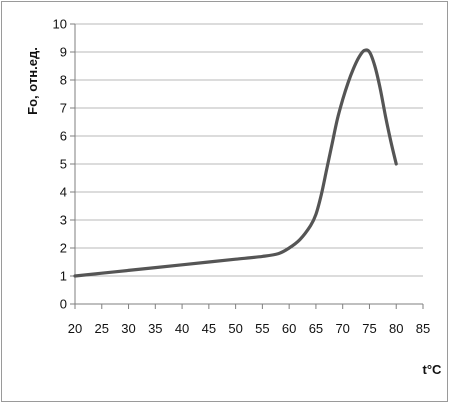 The image size is (451, 405). I want to click on y-tick-label: 0, so click(63, 304).